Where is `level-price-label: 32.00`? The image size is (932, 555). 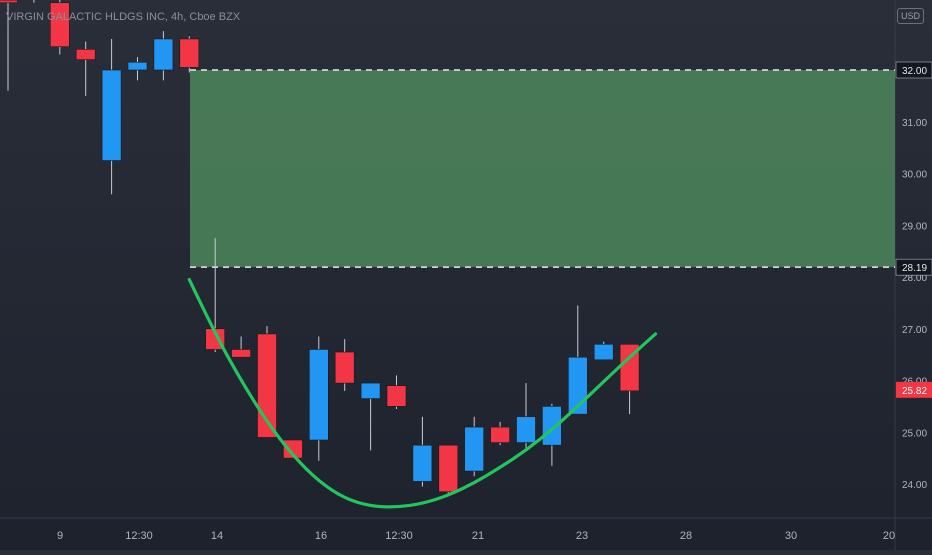 level-price-label: 32.00 is located at coordinates (914, 71).